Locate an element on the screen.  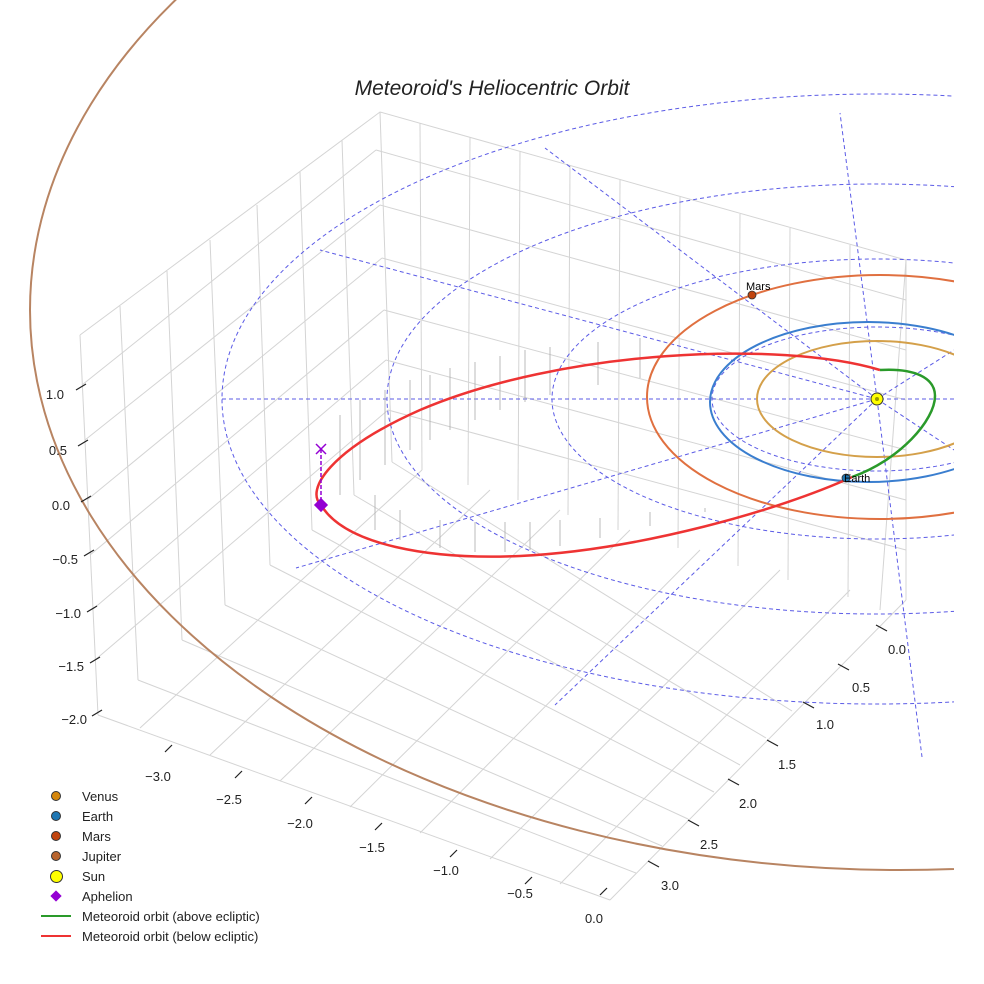
x-tick: −1.0 is located at coordinates (446, 870).